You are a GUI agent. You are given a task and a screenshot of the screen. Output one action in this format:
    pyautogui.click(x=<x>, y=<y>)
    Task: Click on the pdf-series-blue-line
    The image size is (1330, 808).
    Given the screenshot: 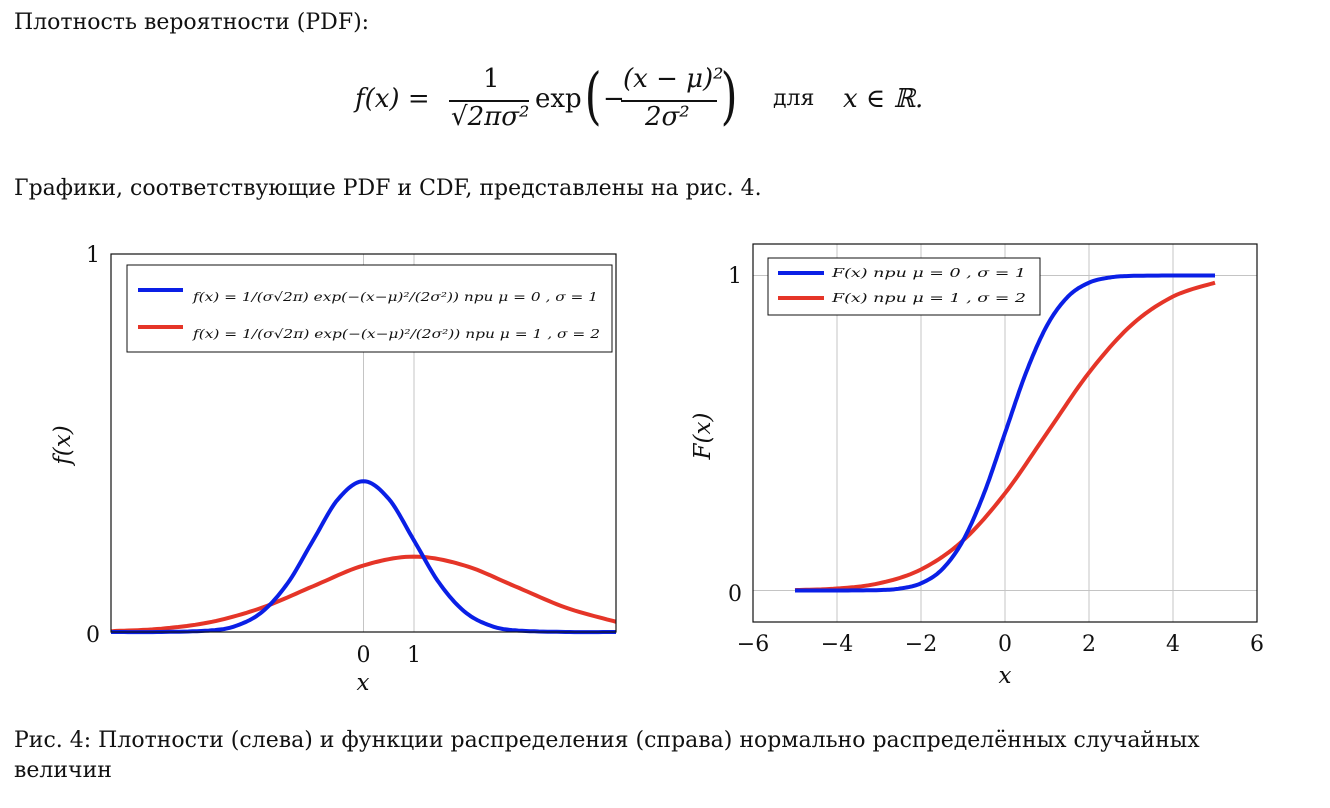 What is the action you would take?
    pyautogui.click(x=363, y=557)
    